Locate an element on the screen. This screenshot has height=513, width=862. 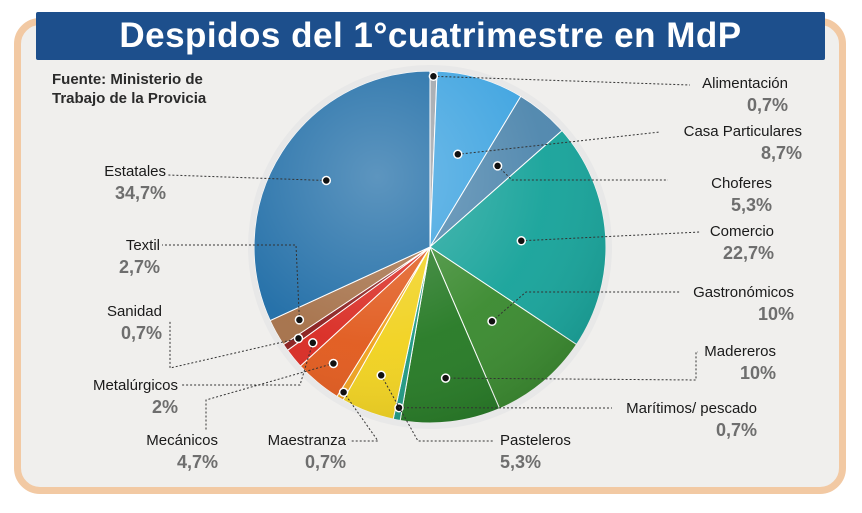
slice-label: Marítimos/ pescado is located at coordinates (691, 408).